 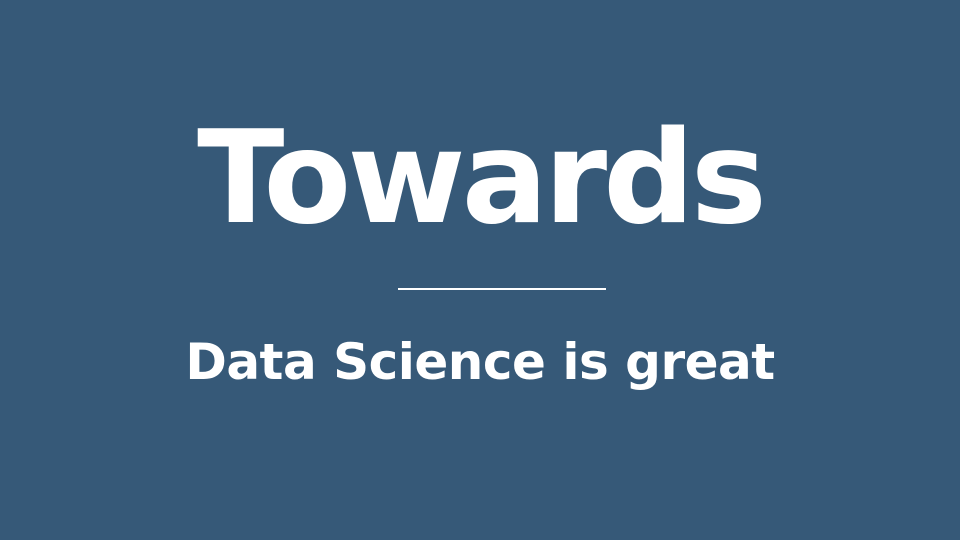 What do you see at coordinates (480, 362) in the screenshot?
I see `slide-subtitle: Data Science is great` at bounding box center [480, 362].